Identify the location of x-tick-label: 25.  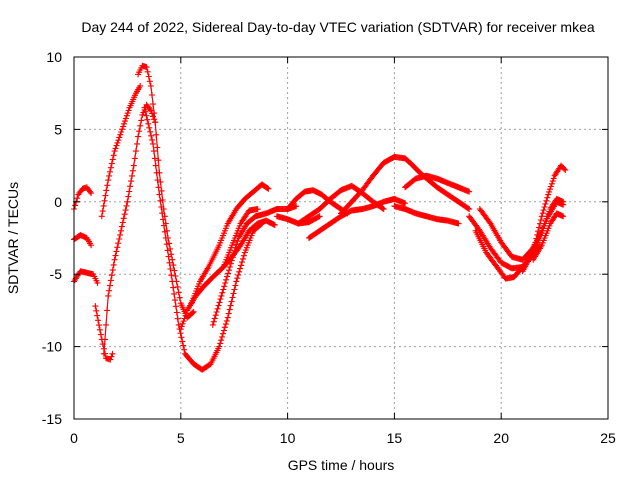
(608, 438).